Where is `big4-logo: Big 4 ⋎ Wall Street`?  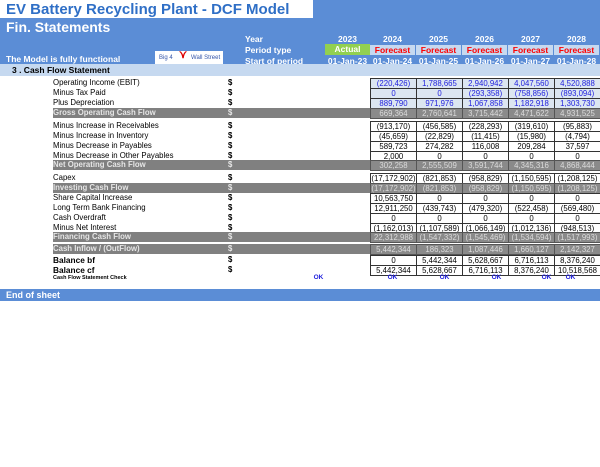
big4-logo: Big 4 ⋎ Wall Street is located at coordinates (189, 56).